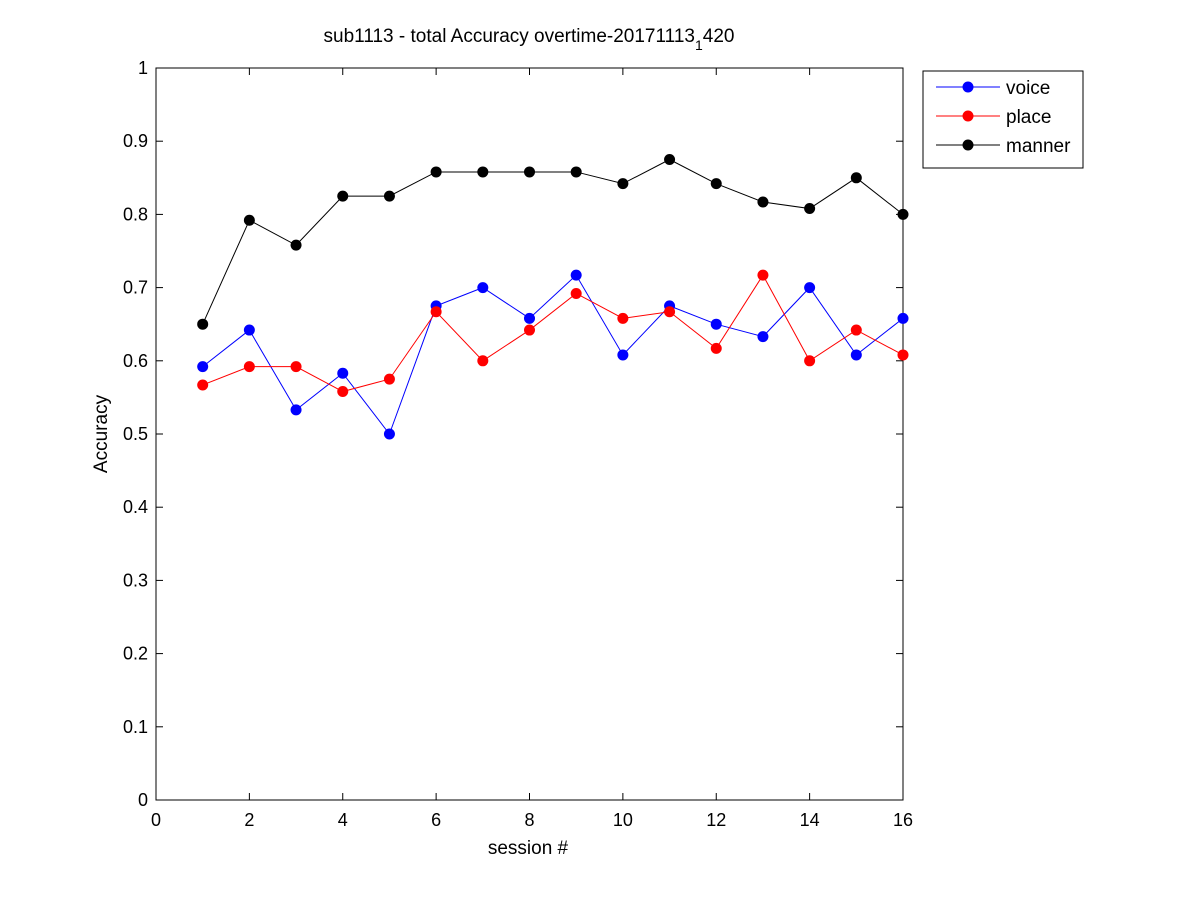 This screenshot has width=1200, height=900. What do you see at coordinates (1028, 88) in the screenshot?
I see `legend-label: voice` at bounding box center [1028, 88].